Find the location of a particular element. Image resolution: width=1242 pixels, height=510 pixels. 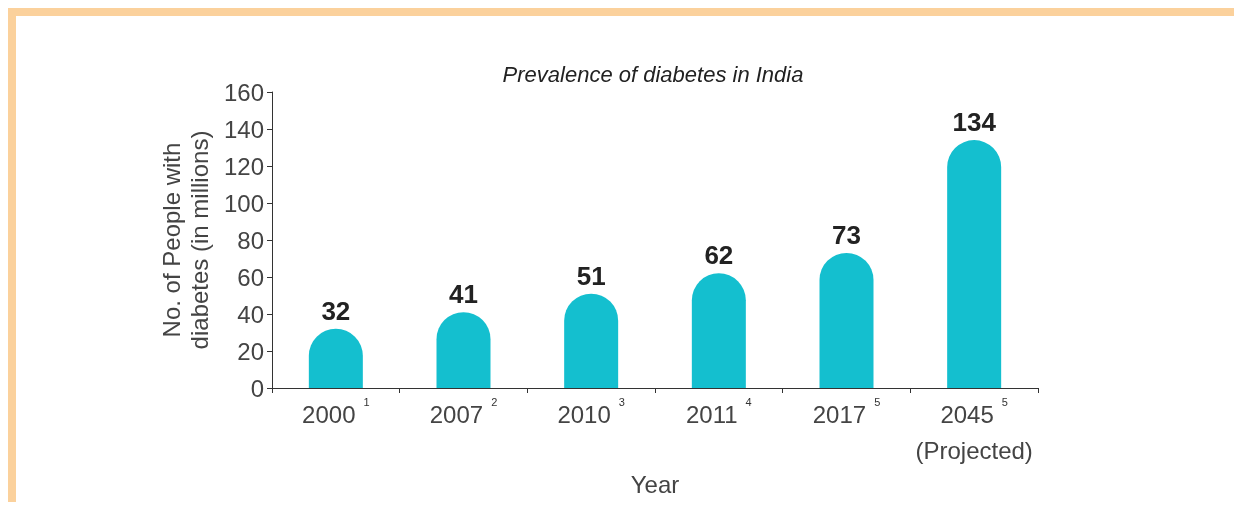

y-tick-label: 160 is located at coordinates (243, 92).